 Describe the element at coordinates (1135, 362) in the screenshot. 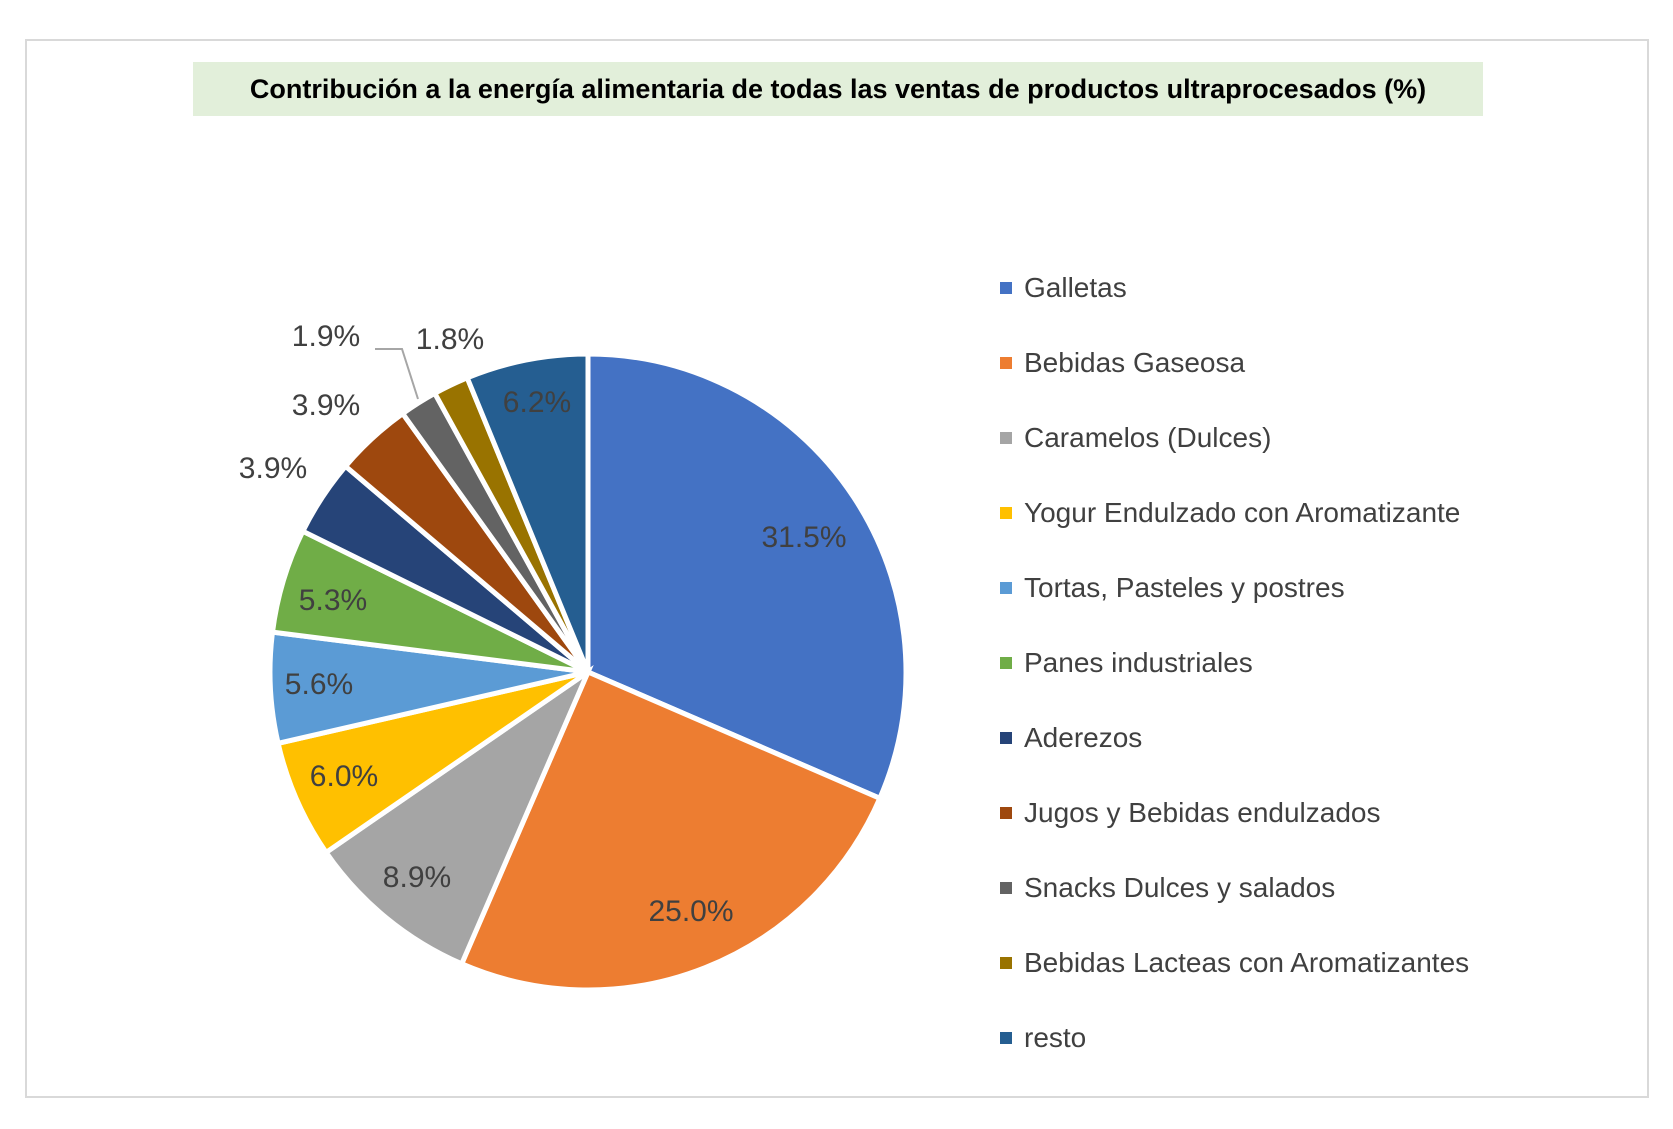

I see `legend-label: Bebidas Gaseosa` at that location.